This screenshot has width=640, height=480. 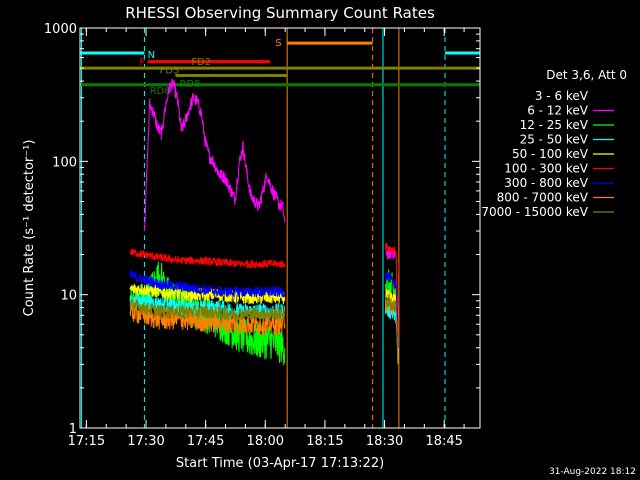 What do you see at coordinates (384, 441) in the screenshot?
I see `x-tick-label-5: 18:30` at bounding box center [384, 441].